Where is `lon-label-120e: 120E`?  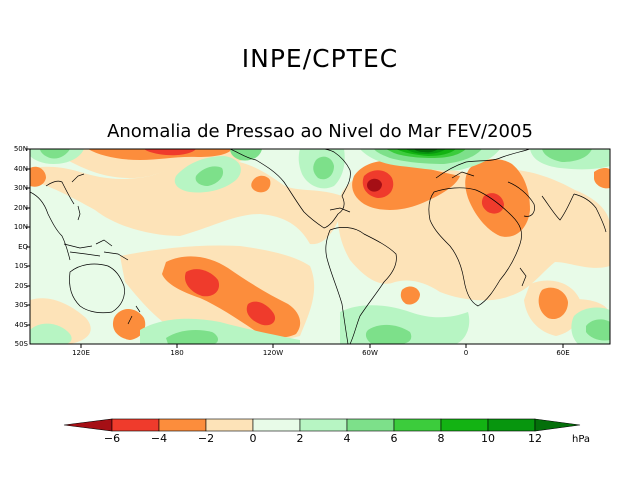
lon-label-120e: 120E is located at coordinates (81, 353).